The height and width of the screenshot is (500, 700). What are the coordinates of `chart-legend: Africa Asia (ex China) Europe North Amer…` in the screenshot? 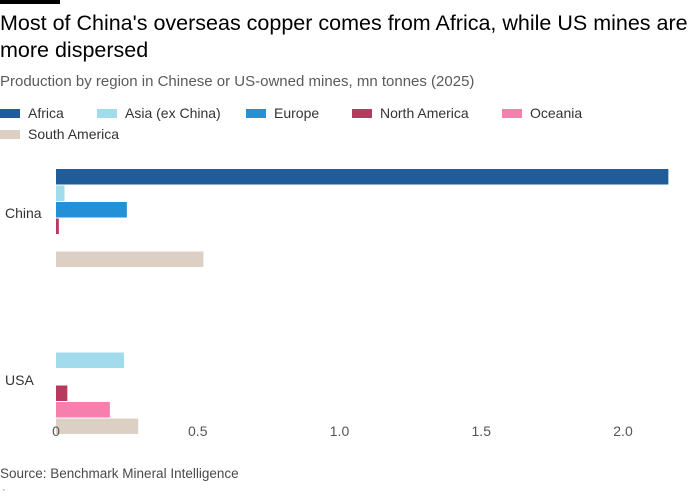 It's located at (350, 127).